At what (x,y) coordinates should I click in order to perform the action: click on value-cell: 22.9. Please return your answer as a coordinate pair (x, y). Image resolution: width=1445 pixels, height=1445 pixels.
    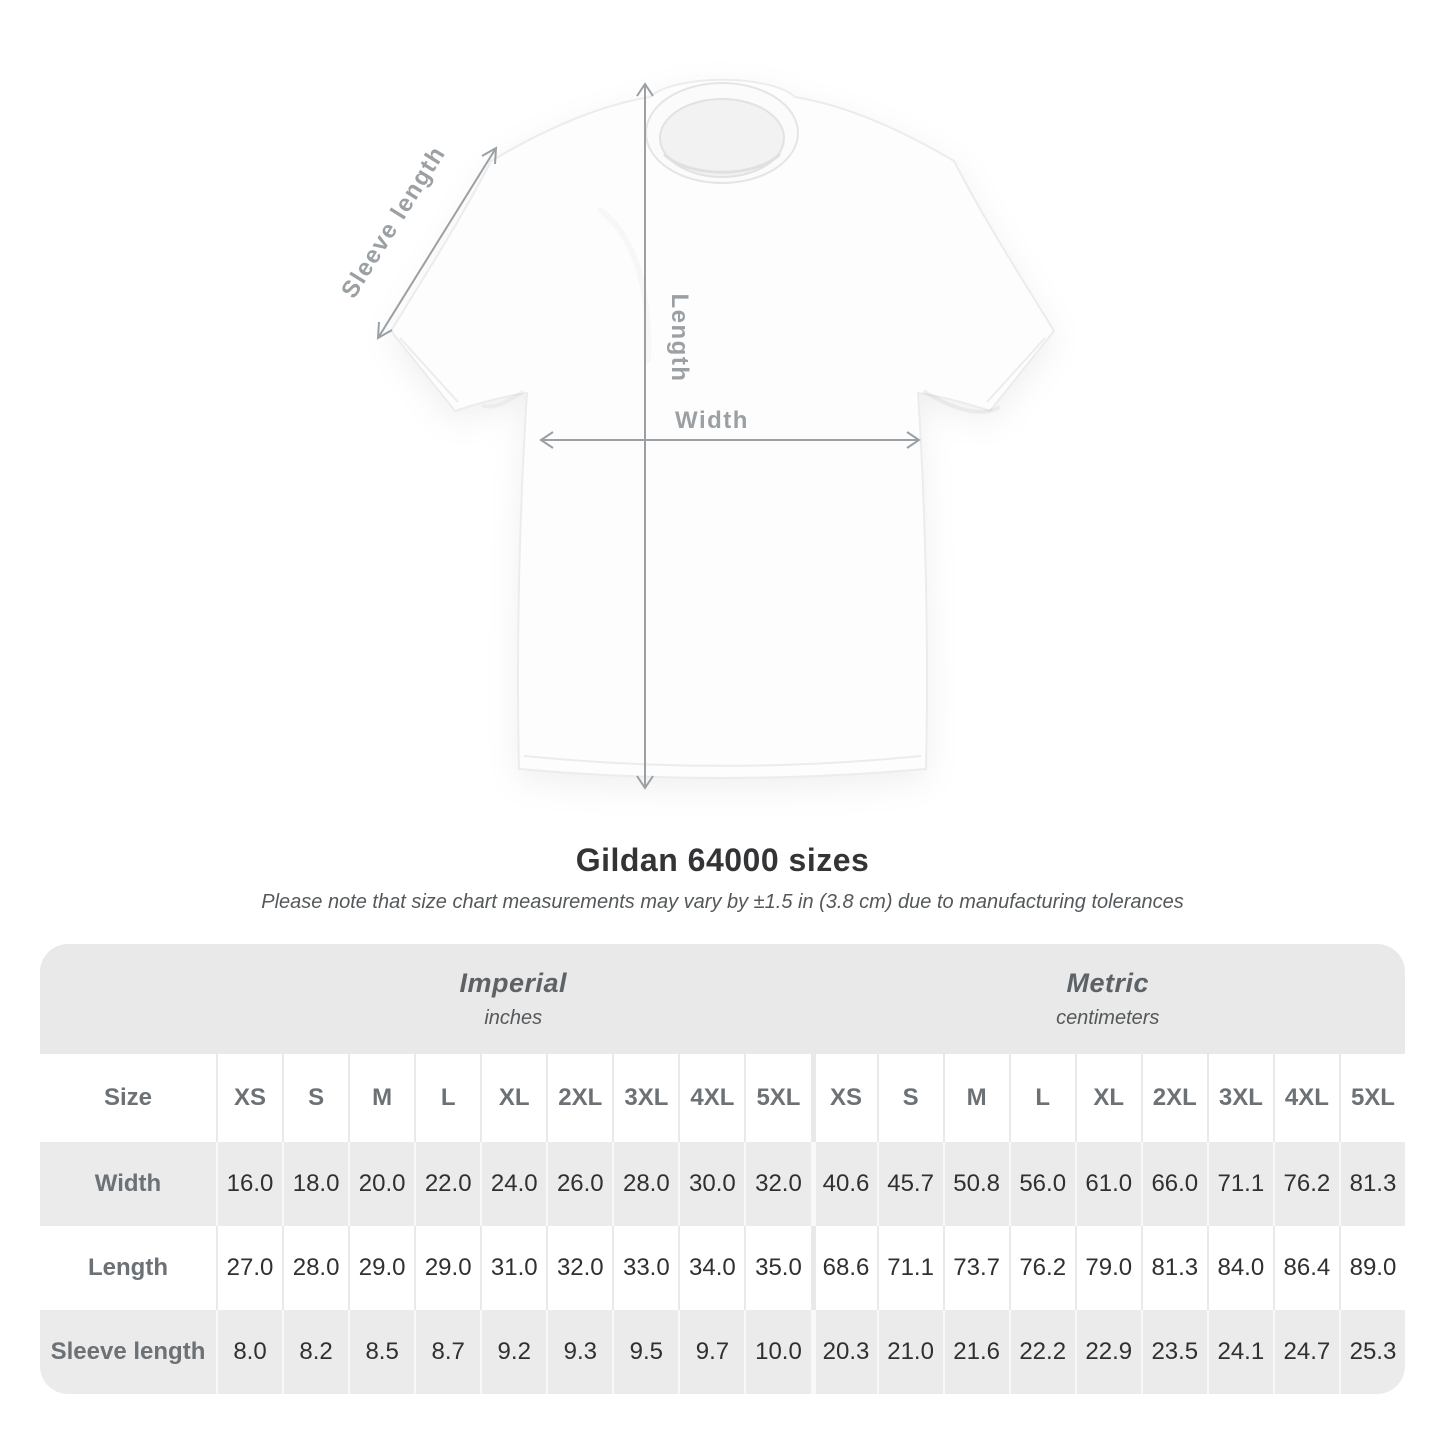
    Looking at the image, I should click on (1107, 1352).